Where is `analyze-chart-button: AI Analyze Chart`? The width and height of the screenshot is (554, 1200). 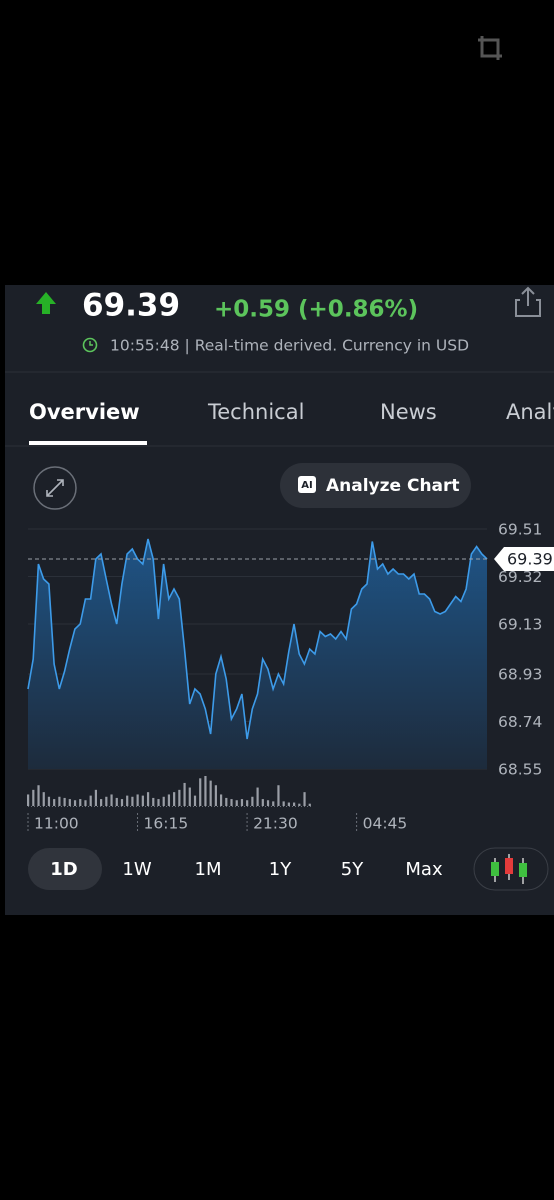 analyze-chart-button: AI Analyze Chart is located at coordinates (375, 485).